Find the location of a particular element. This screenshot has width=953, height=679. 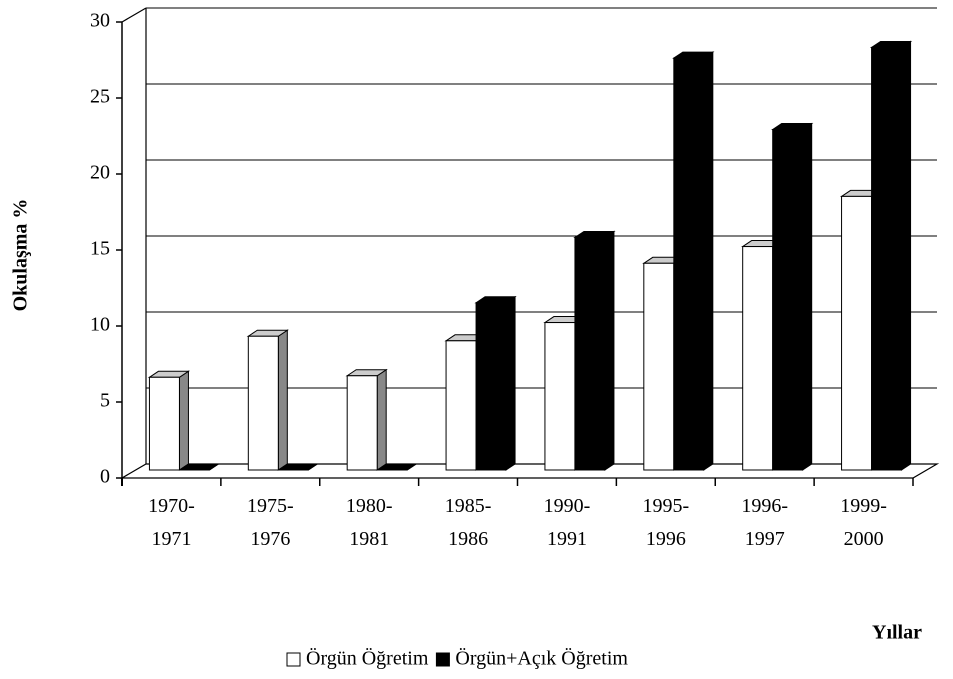

x-tick-label: 1999-2000 is located at coordinates (863, 522).